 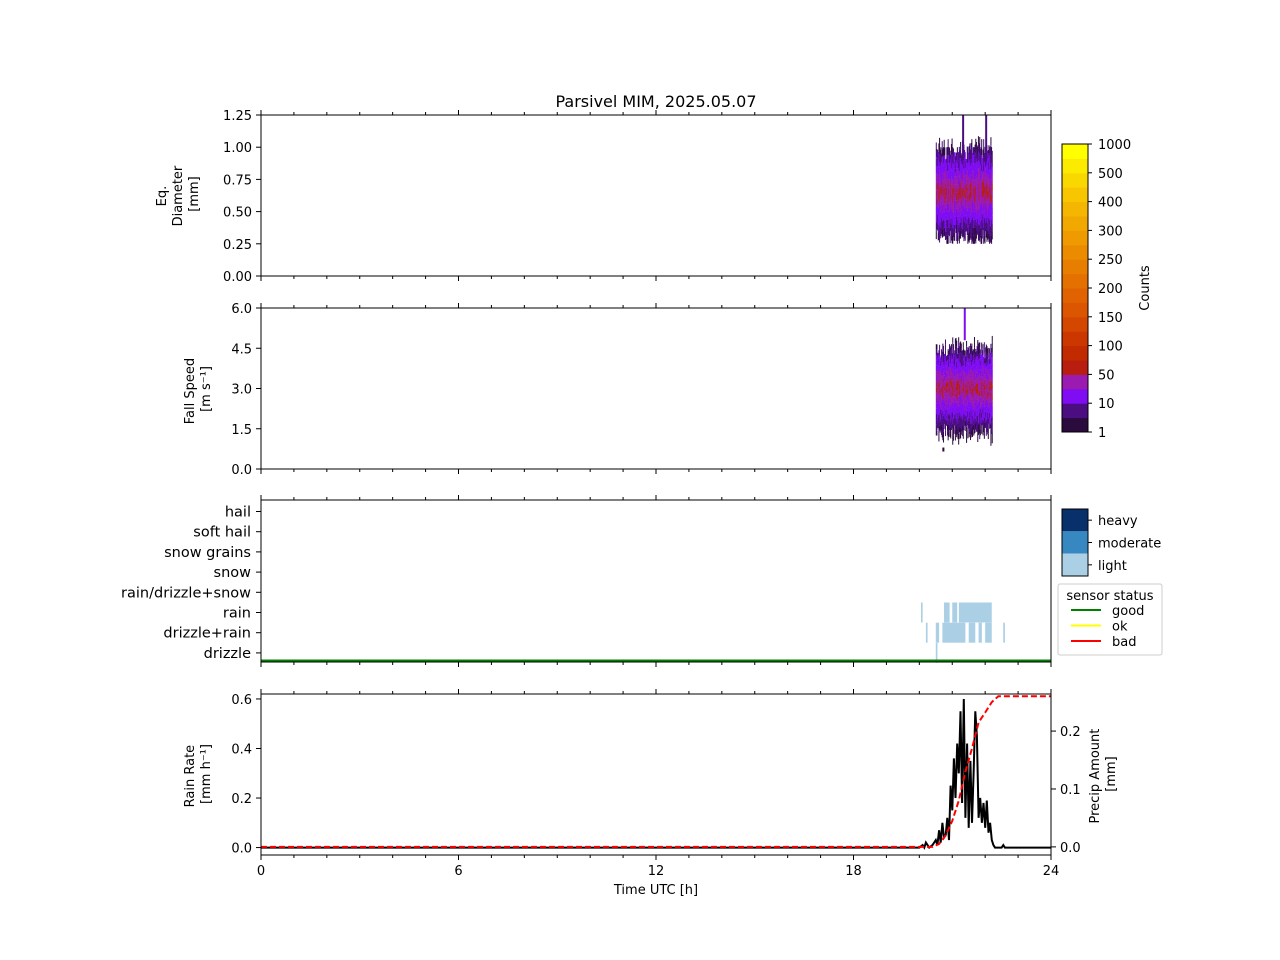 What do you see at coordinates (1070, 848) in the screenshot?
I see `y2-tick-label: 0.0` at bounding box center [1070, 848].